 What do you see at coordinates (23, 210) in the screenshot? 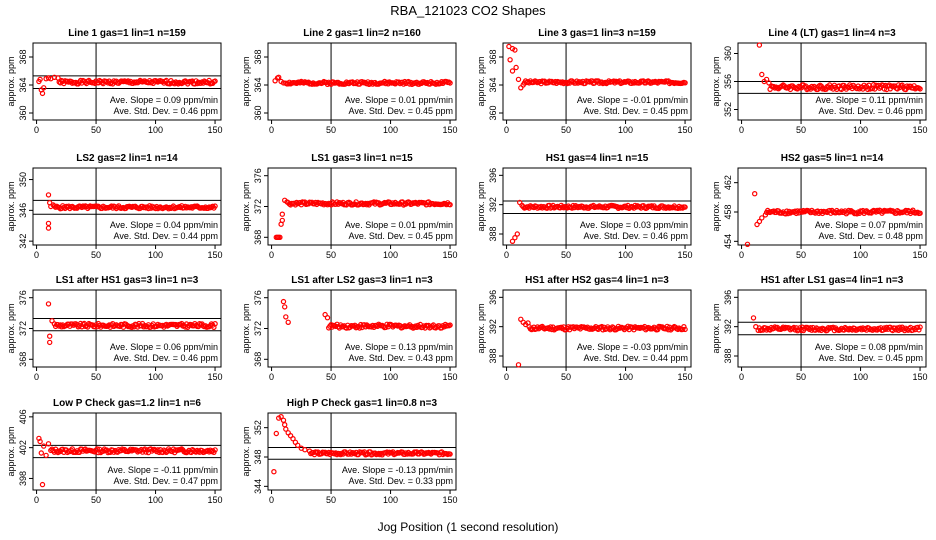
I see `y-tick-label: 346` at bounding box center [23, 210].